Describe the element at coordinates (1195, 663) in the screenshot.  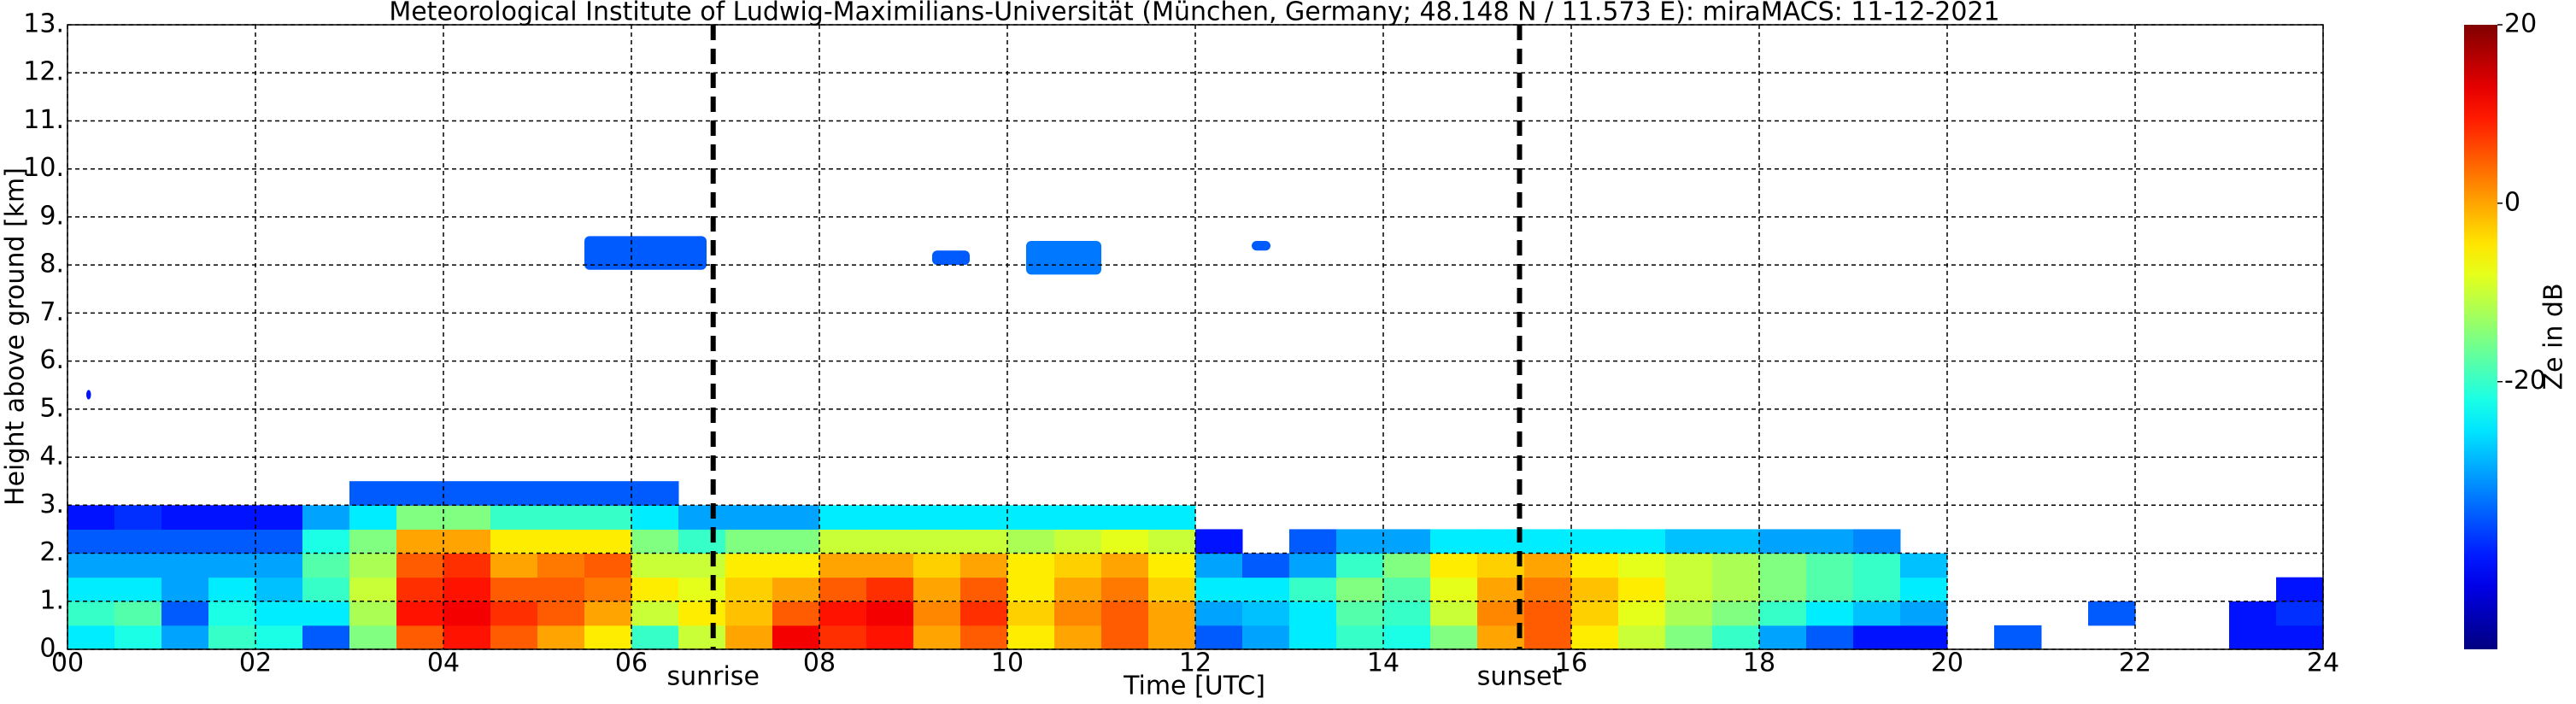
I see `x-tick-label: 12` at that location.